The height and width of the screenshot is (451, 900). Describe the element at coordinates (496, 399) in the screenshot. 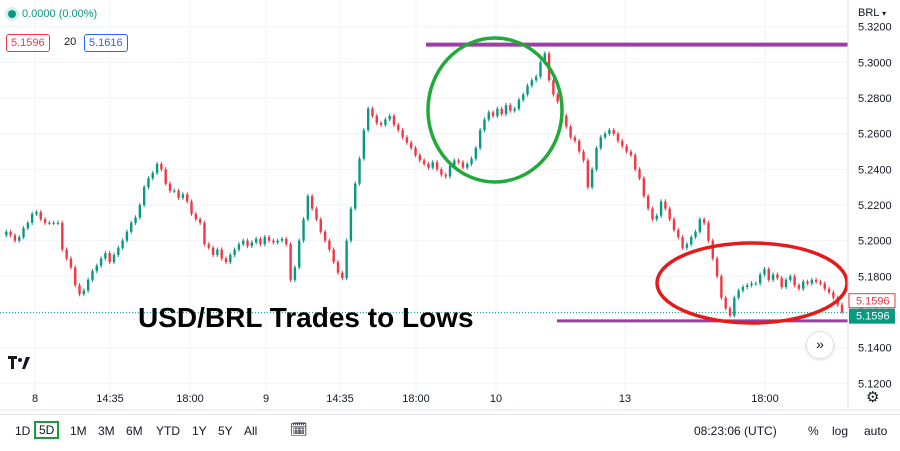

I see `time-tick-label: 10` at that location.